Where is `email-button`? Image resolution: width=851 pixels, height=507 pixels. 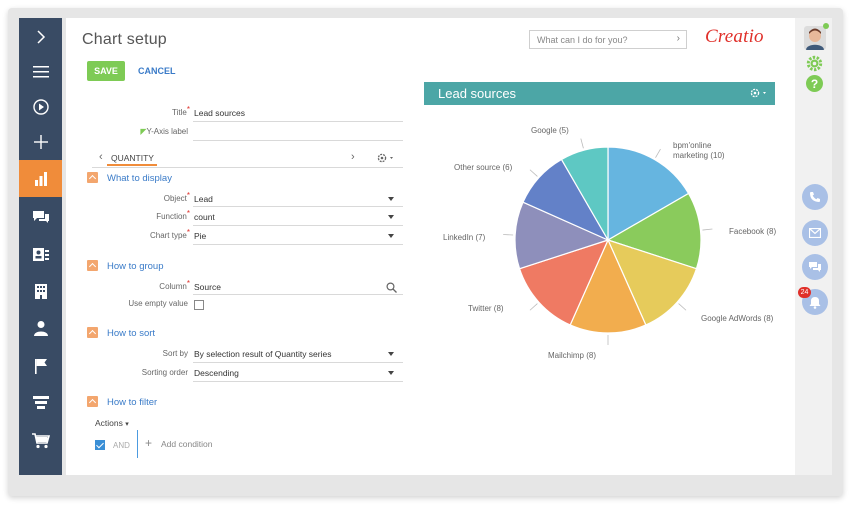
email-button is located at coordinates (815, 233).